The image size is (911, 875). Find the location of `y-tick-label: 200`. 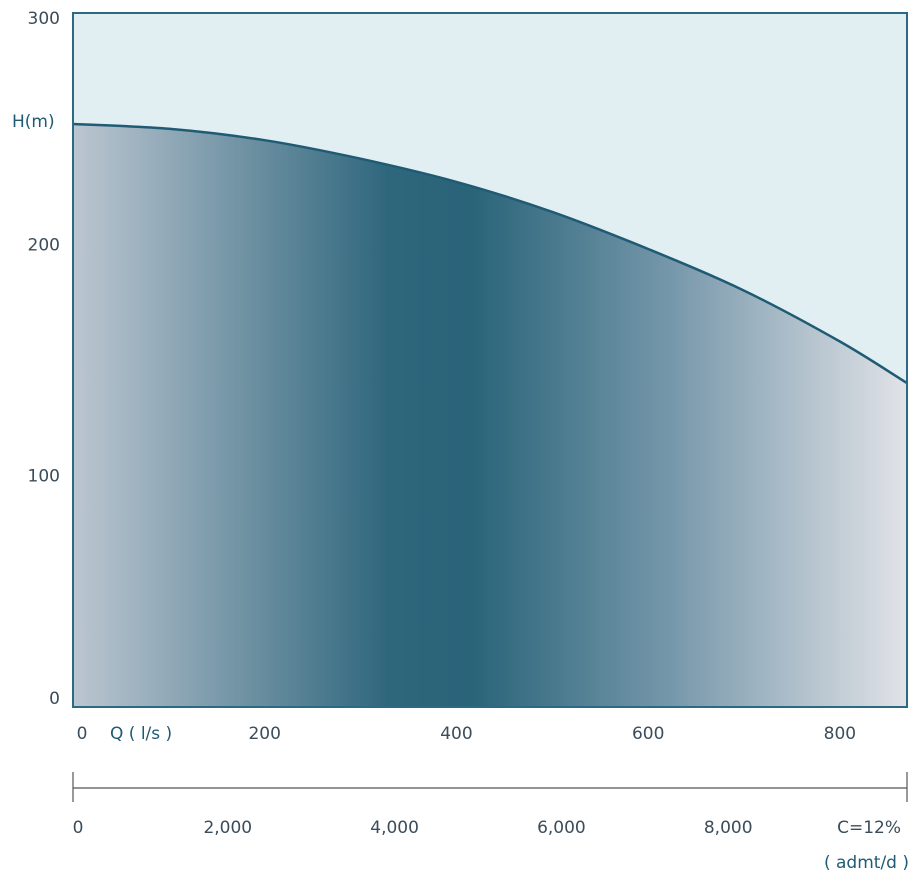

y-tick-label: 200 is located at coordinates (44, 245).